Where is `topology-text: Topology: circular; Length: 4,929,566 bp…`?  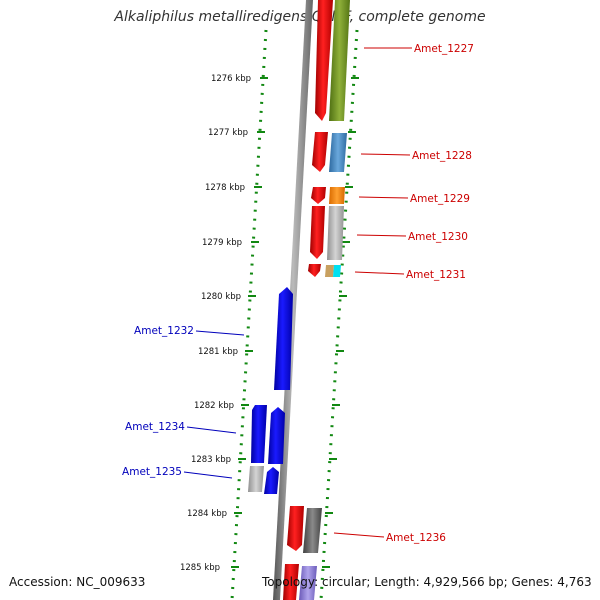 topology-text: Topology: circular; Length: 4,929,566 bp… is located at coordinates (427, 582).